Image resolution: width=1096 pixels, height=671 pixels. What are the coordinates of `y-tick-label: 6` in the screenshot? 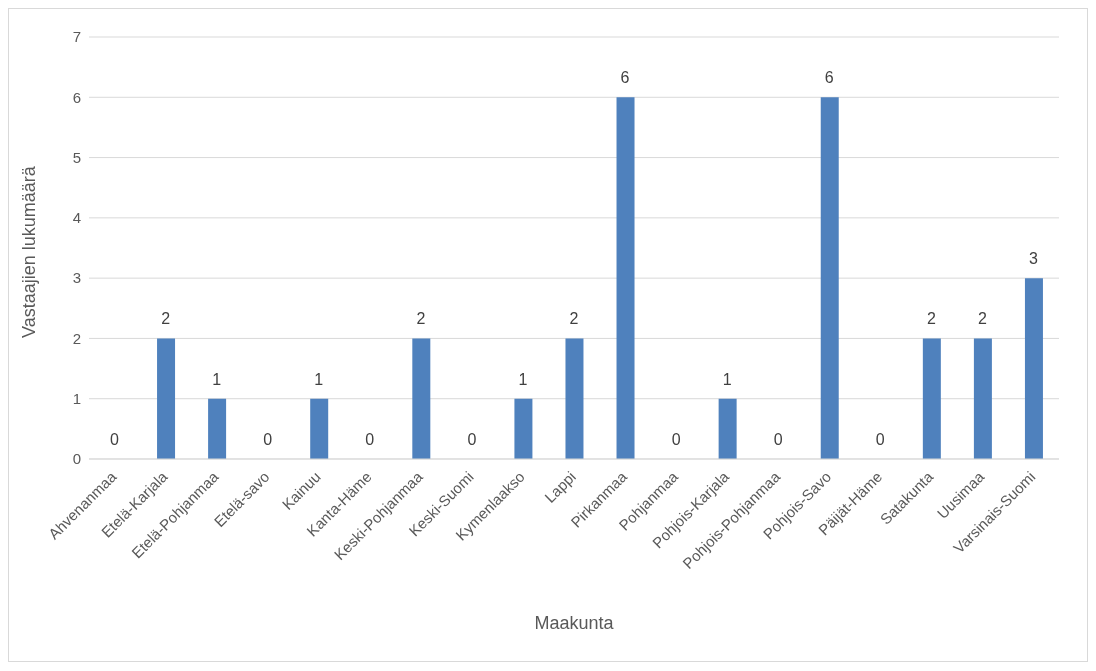 It's located at (76, 97).